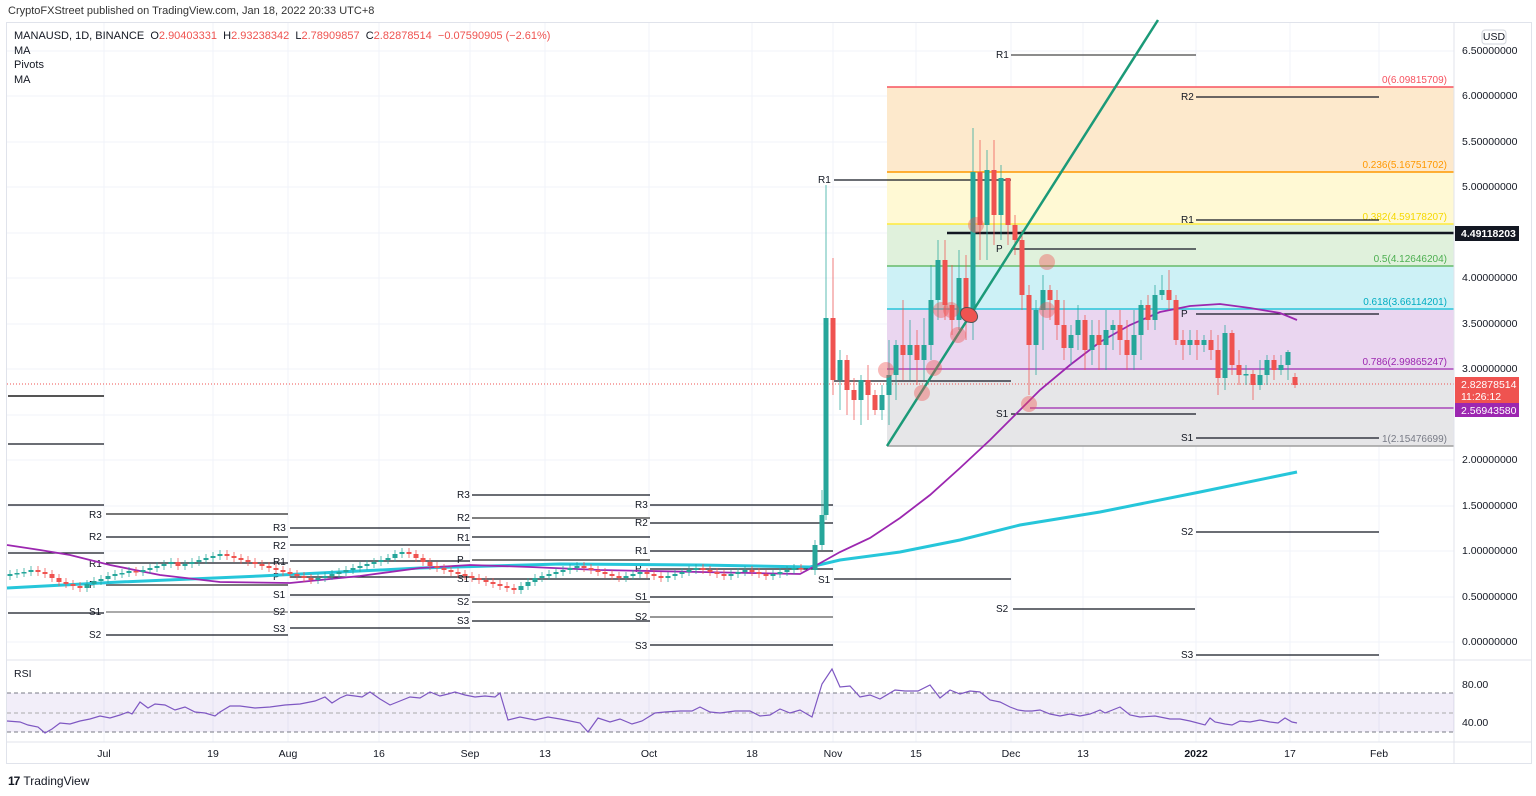 This screenshot has height=796, width=1536. What do you see at coordinates (1490, 187) in the screenshot?
I see `svg-text: 5.00000000` at bounding box center [1490, 187].